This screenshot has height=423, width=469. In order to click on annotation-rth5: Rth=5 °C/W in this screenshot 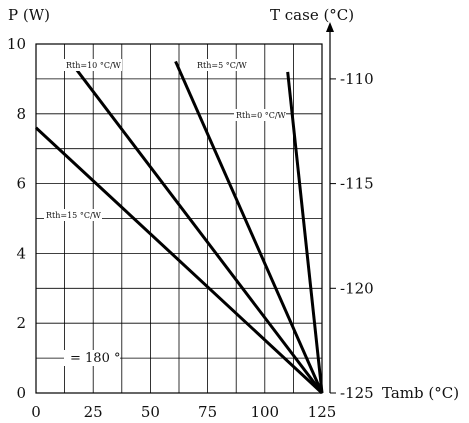, I will do `click(222, 65)`.